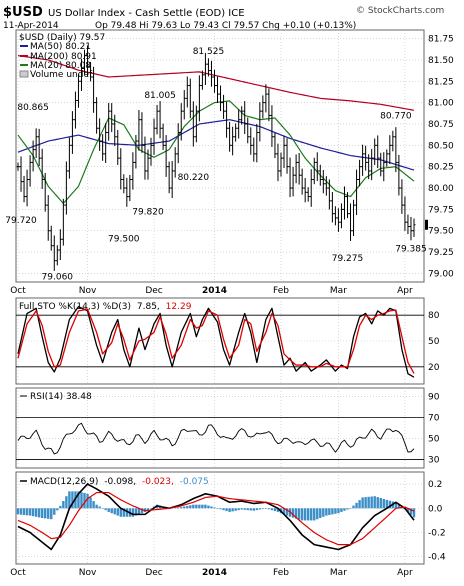 The image size is (464, 586). I want to click on x-axis-label: Nov, so click(88, 573).